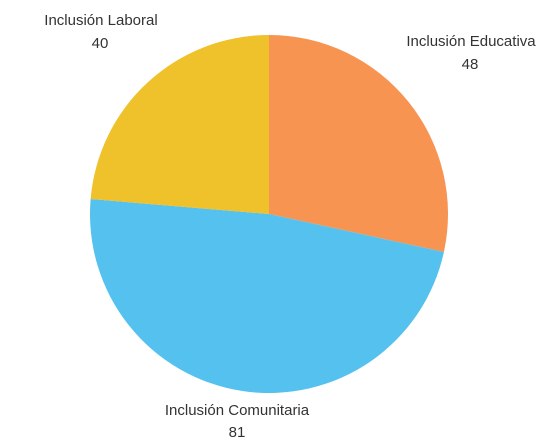 Image resolution: width=553 pixels, height=440 pixels. I want to click on slice-label-inclusion-educativa: Inclusión Educativa, so click(471, 41).